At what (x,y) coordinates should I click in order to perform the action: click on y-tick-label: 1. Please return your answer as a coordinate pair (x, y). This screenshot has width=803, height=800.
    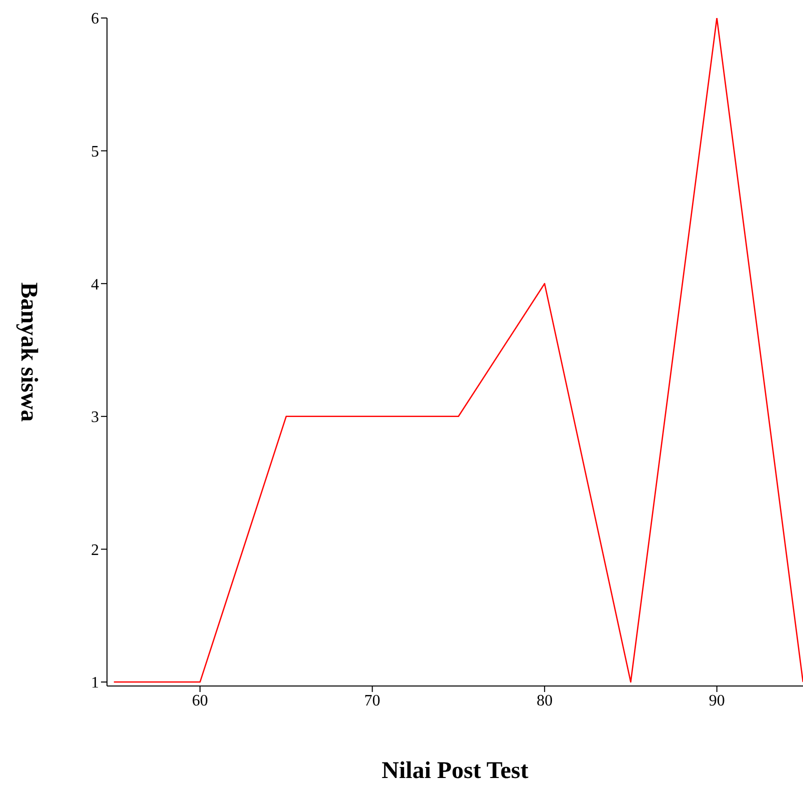
    Looking at the image, I should click on (95, 683).